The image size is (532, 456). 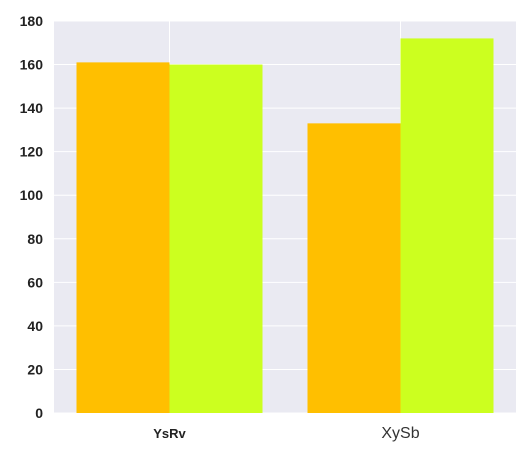 I want to click on y-tick-label: 80, so click(x=35, y=239).